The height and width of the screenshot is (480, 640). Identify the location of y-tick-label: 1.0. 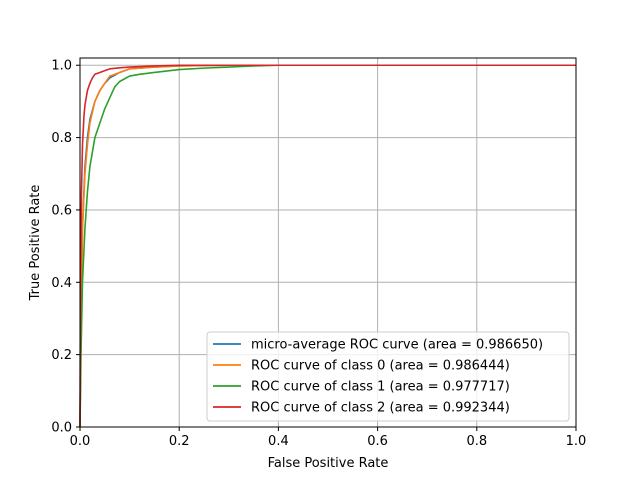
(61, 66).